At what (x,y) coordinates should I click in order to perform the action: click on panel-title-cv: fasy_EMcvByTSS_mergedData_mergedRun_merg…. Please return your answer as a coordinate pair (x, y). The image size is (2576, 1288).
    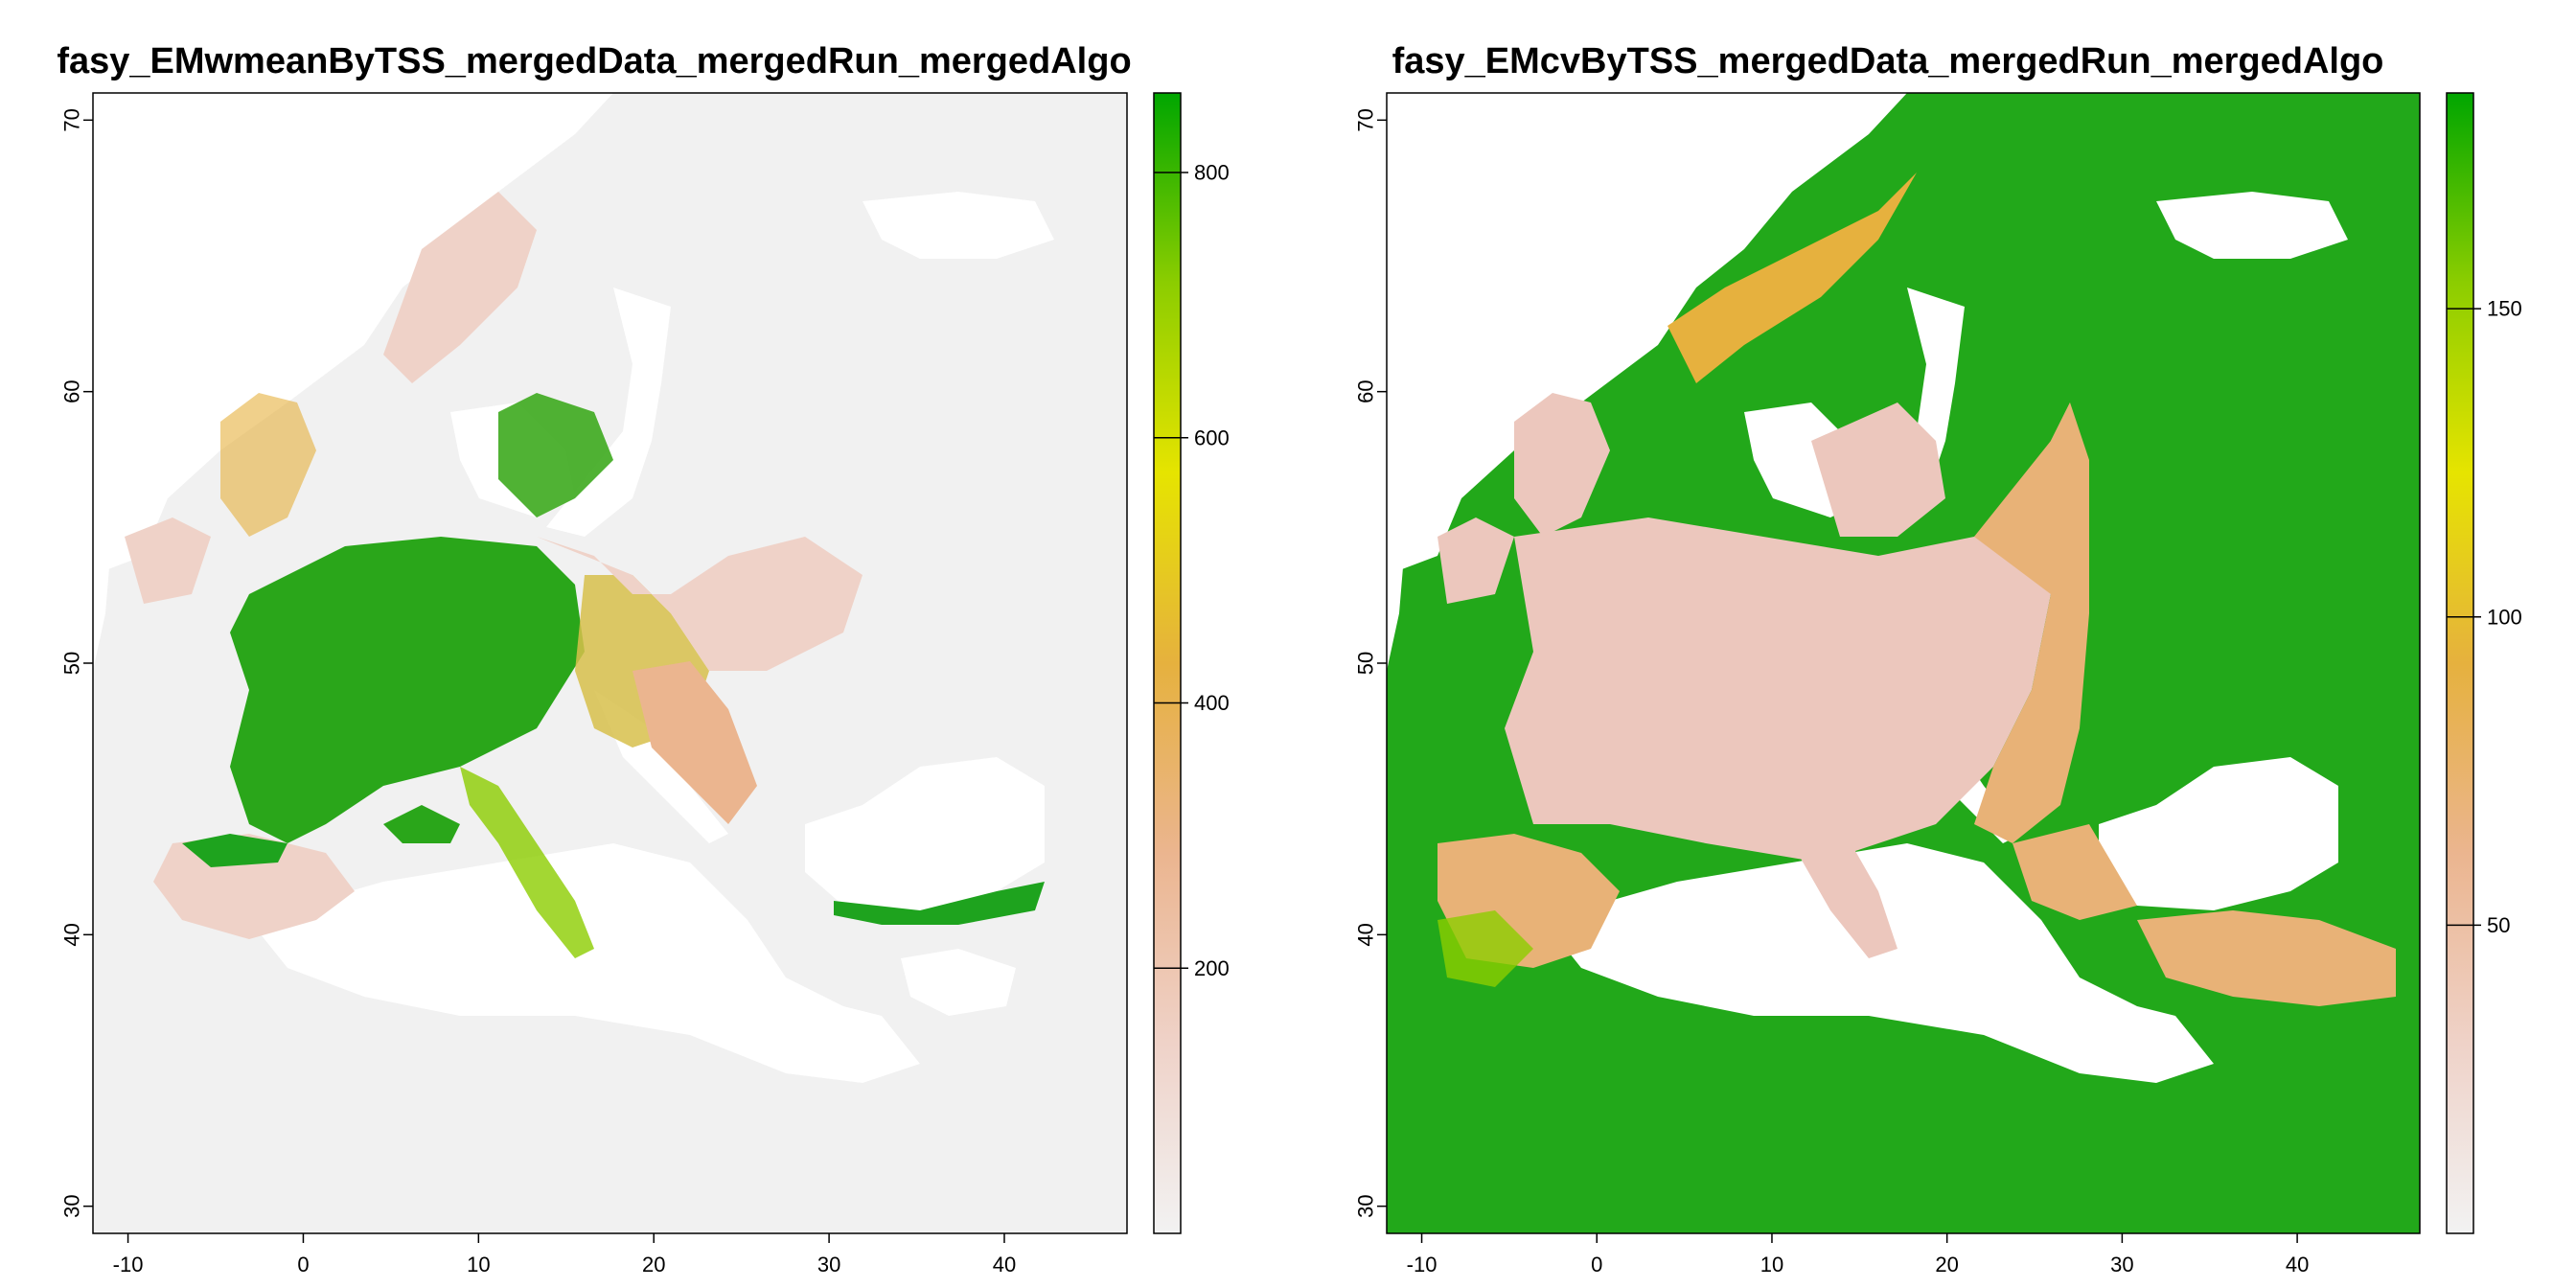
    Looking at the image, I should click on (1888, 61).